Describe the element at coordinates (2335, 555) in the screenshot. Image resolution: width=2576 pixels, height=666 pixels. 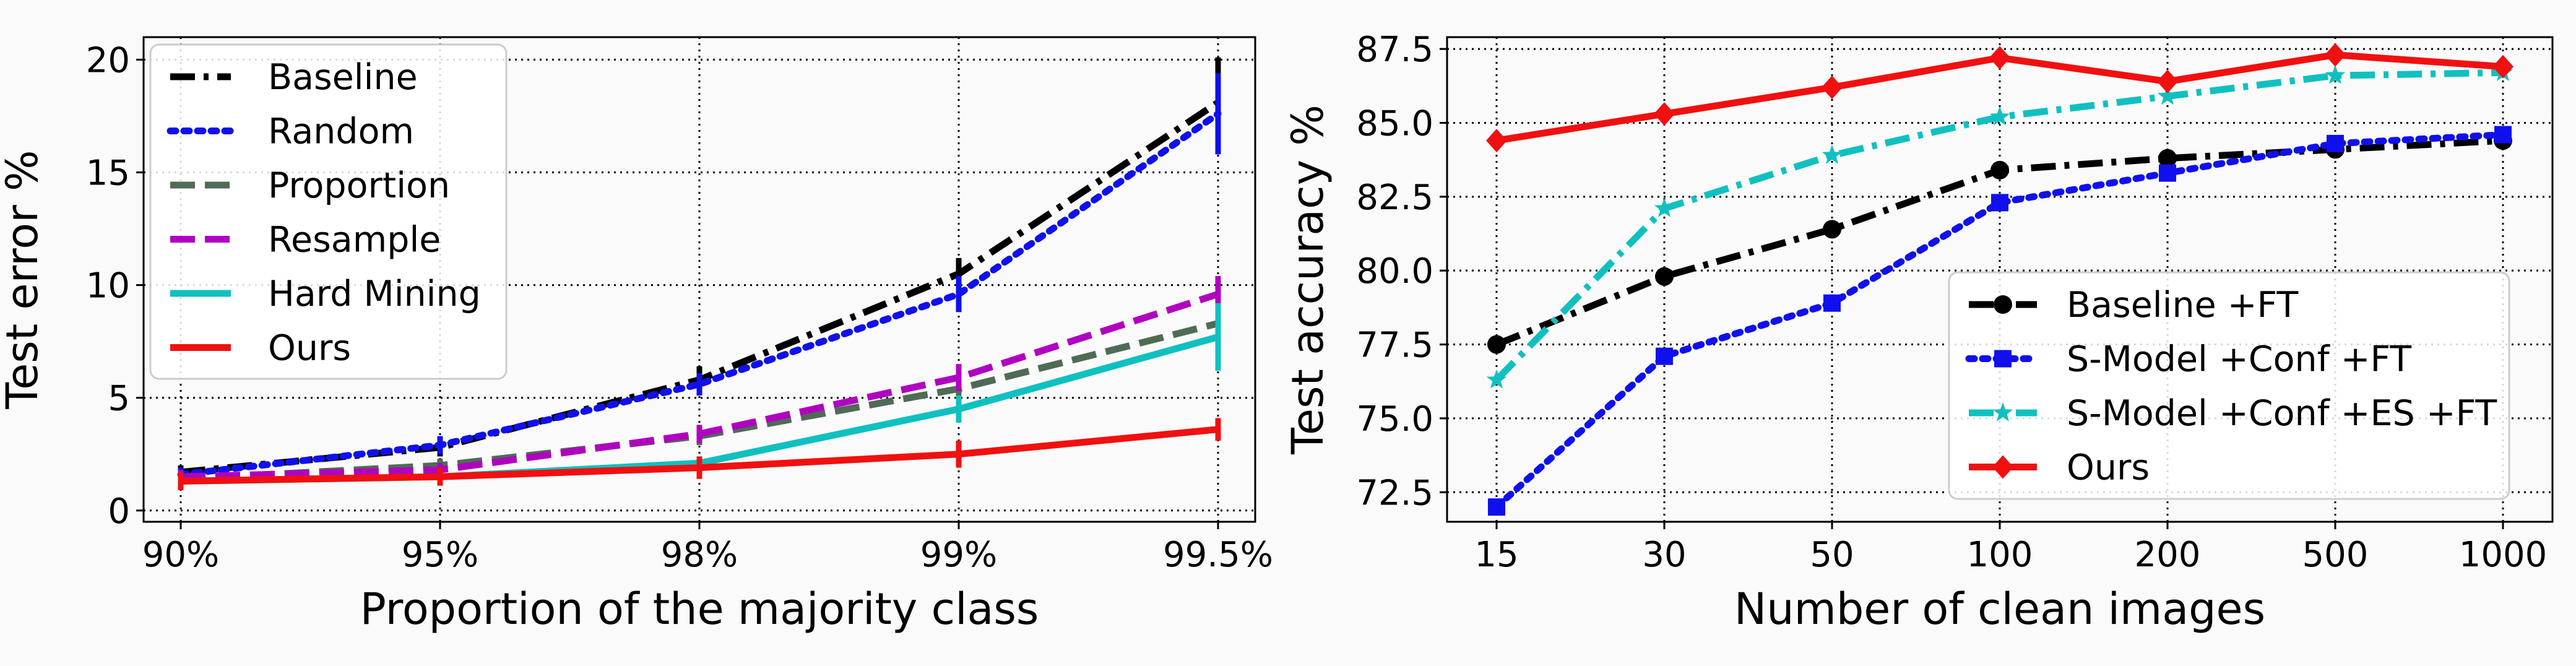
I see `x-tick-label: 500` at that location.